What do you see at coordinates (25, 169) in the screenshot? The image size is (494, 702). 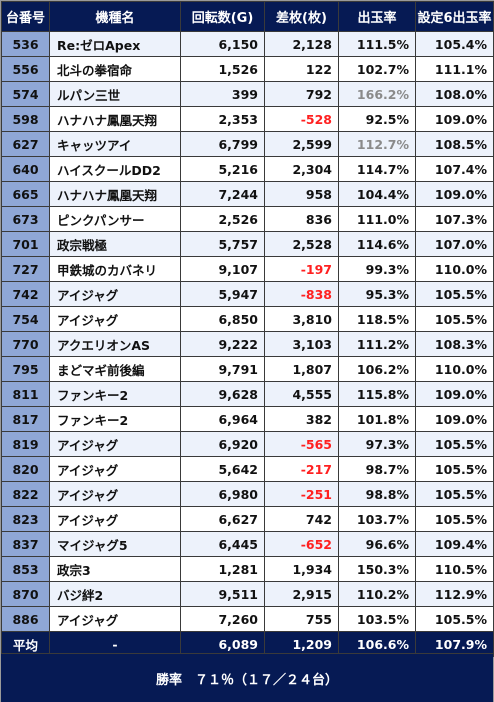 I see `cell-machine-number: 640` at bounding box center [25, 169].